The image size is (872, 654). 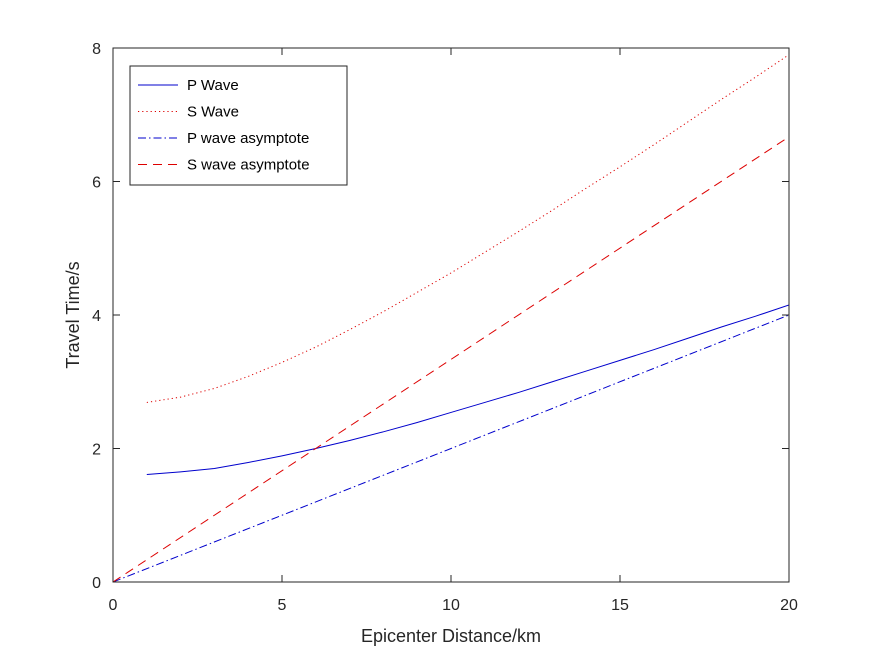 I want to click on y-tick-label: 2, so click(x=96, y=450).